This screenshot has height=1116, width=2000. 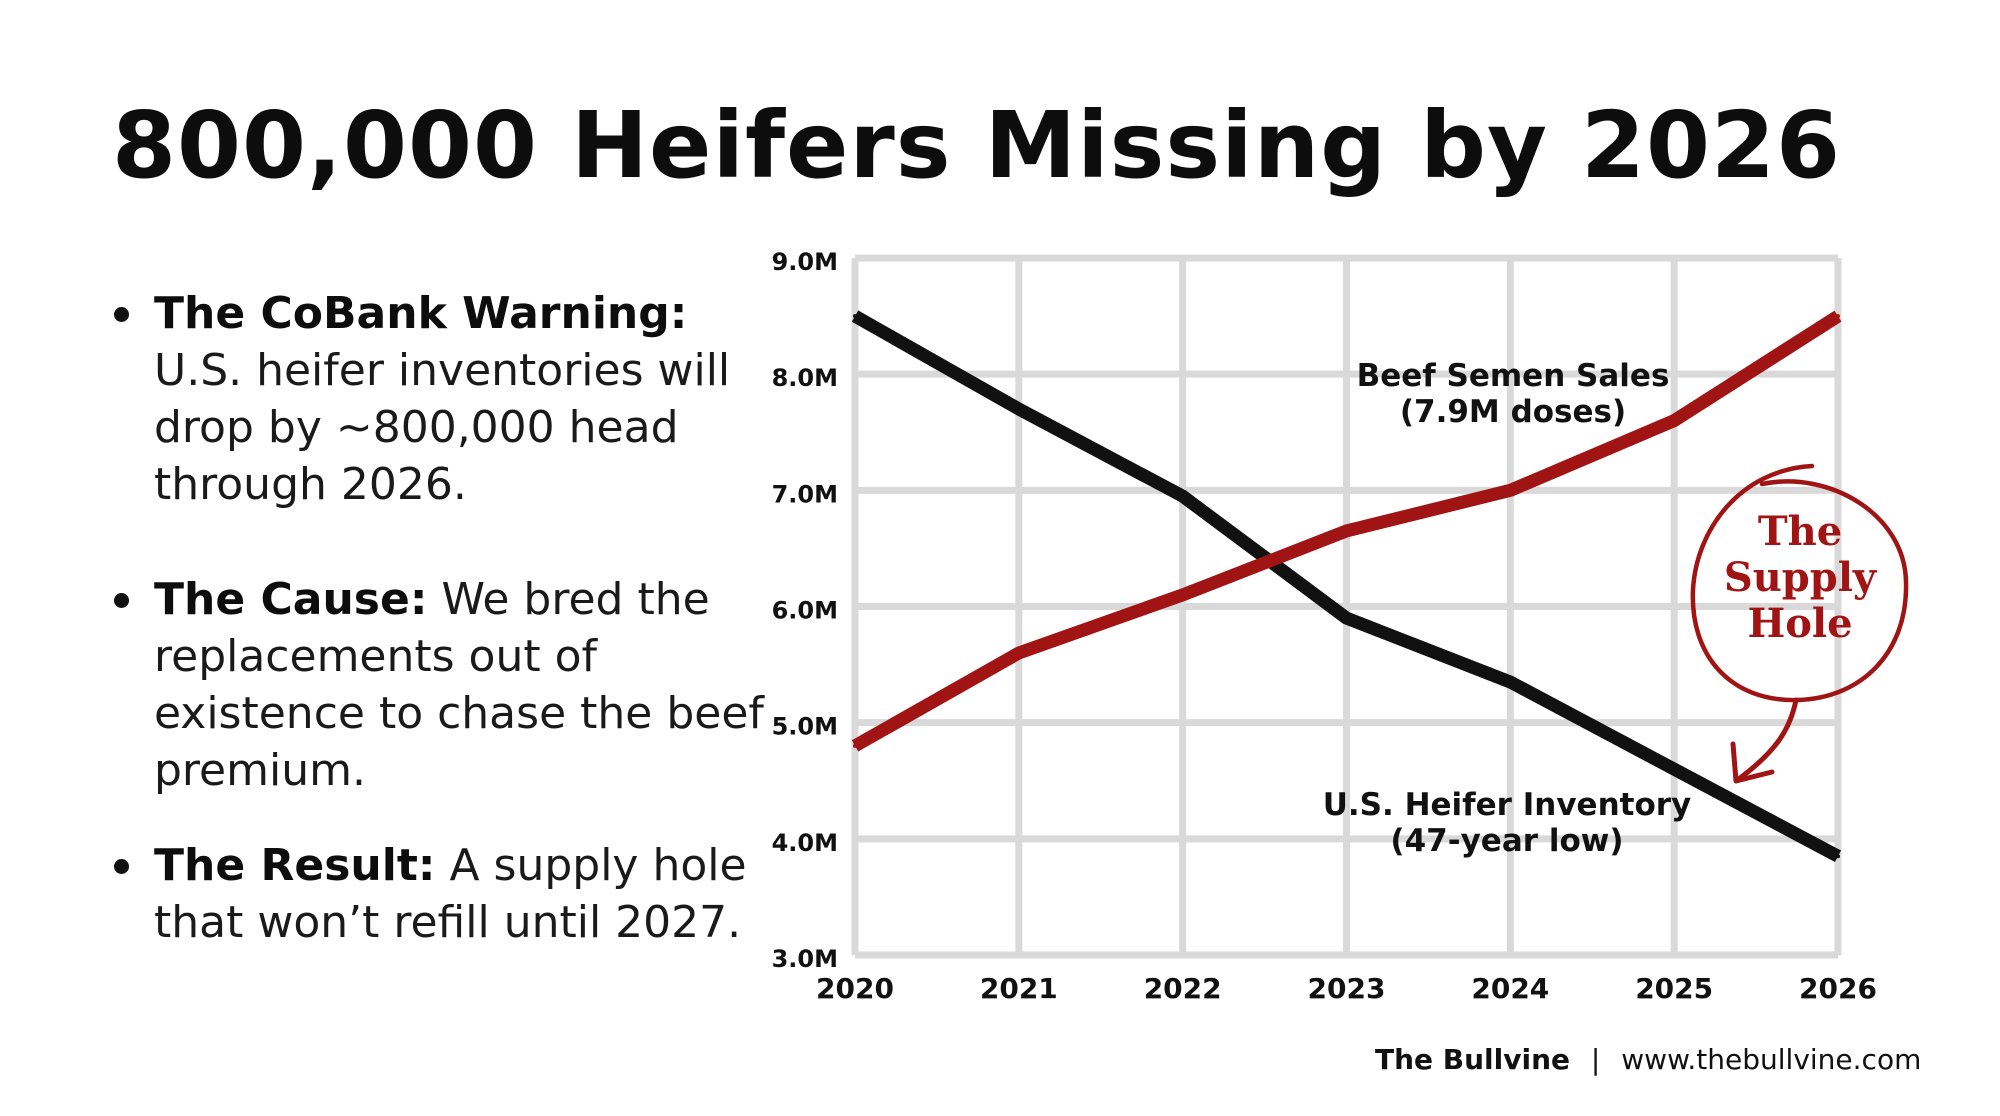 What do you see at coordinates (805, 843) in the screenshot?
I see `y-tick-label: 4.0M` at bounding box center [805, 843].